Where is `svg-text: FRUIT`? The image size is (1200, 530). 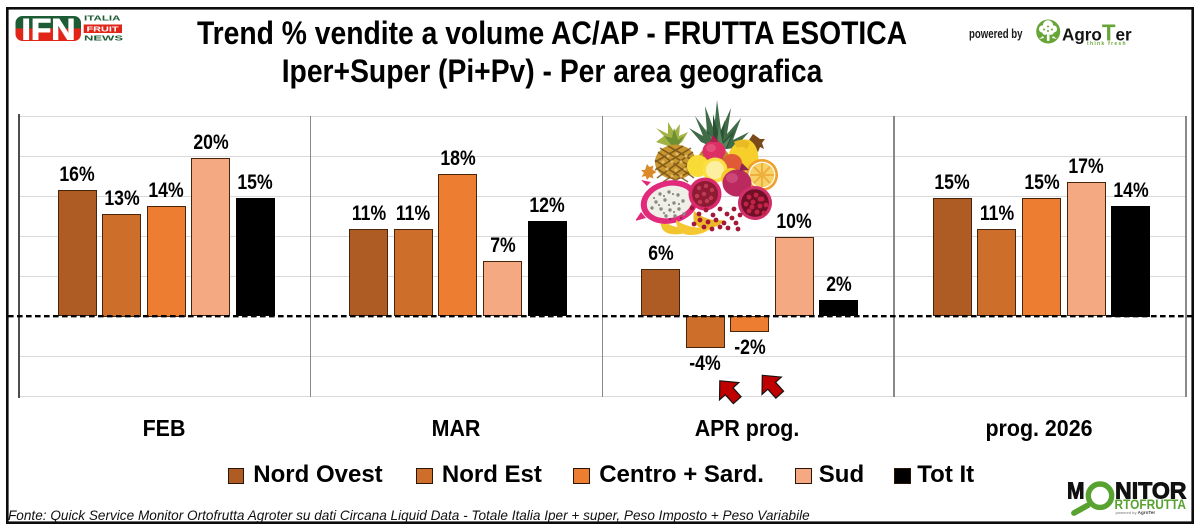 svg-text: FRUIT is located at coordinates (103, 29).